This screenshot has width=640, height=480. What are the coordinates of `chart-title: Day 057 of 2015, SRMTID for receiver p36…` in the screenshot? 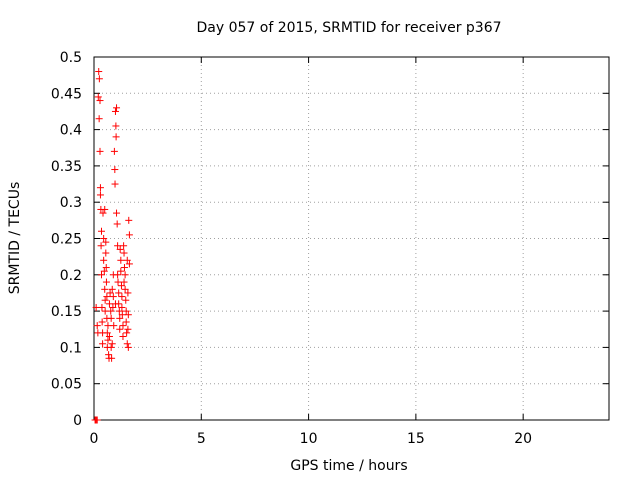 It's located at (348, 28).